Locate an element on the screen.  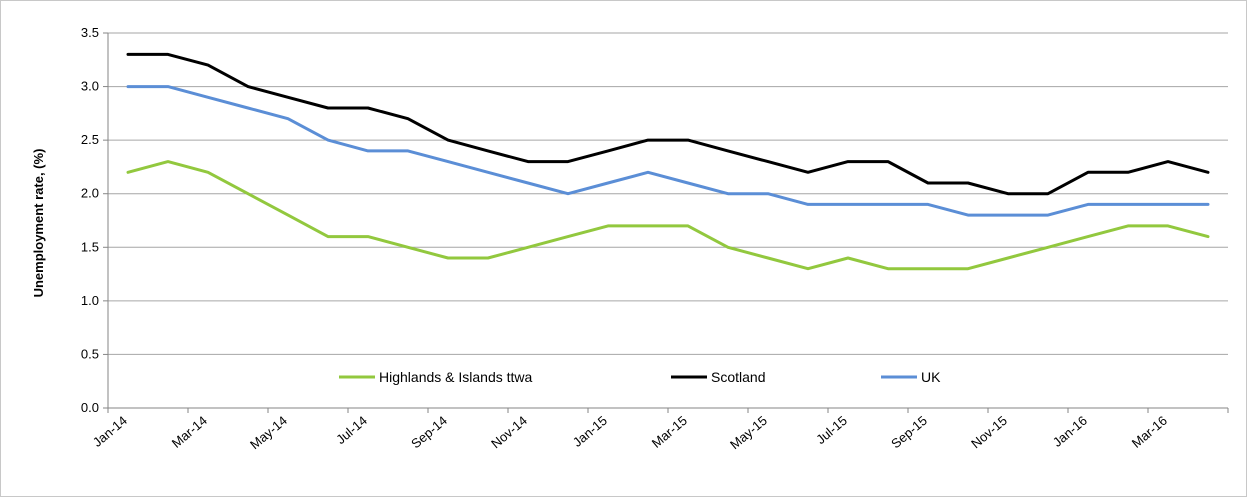
x-tick-label: Sep-15 is located at coordinates (909, 432).